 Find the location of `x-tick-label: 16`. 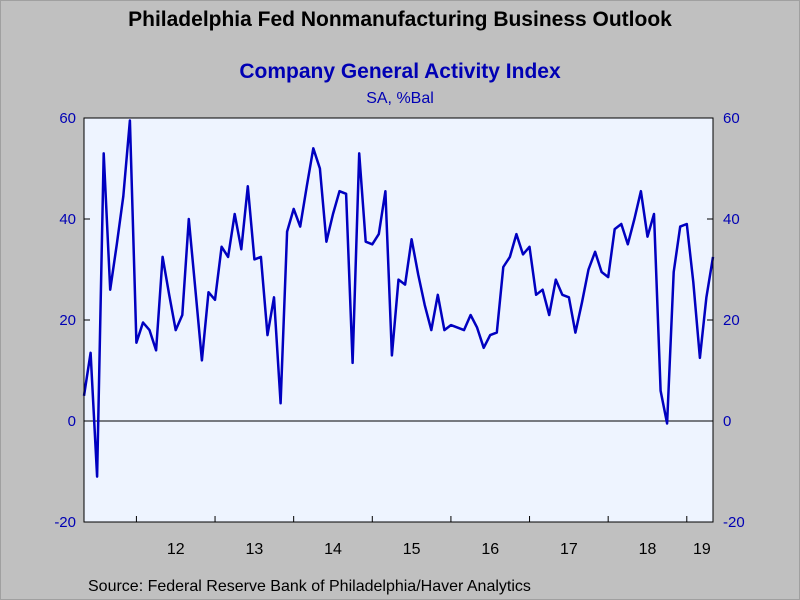

x-tick-label: 16 is located at coordinates (490, 549).